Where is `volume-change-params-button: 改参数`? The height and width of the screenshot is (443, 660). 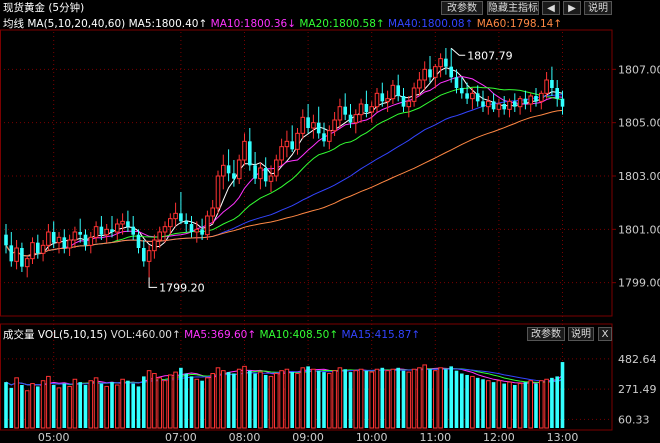
volume-change-params-button: 改参数 is located at coordinates (546, 334).